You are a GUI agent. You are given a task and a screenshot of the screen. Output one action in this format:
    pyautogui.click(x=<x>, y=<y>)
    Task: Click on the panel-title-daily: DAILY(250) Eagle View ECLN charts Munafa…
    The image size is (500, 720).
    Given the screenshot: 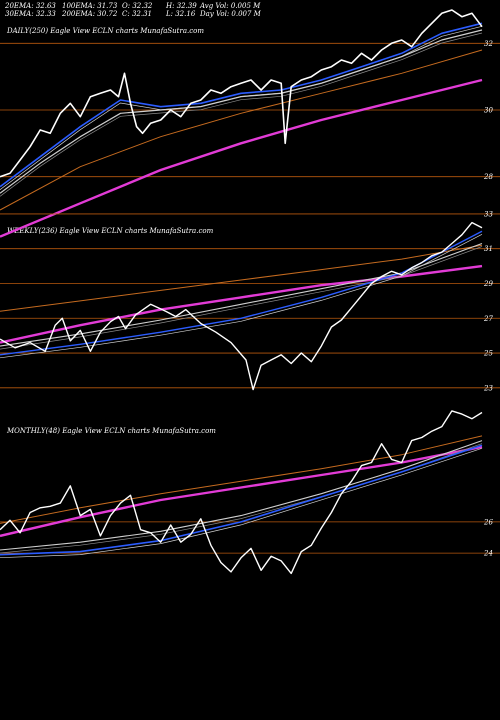 What is the action you would take?
    pyautogui.click(x=106, y=31)
    